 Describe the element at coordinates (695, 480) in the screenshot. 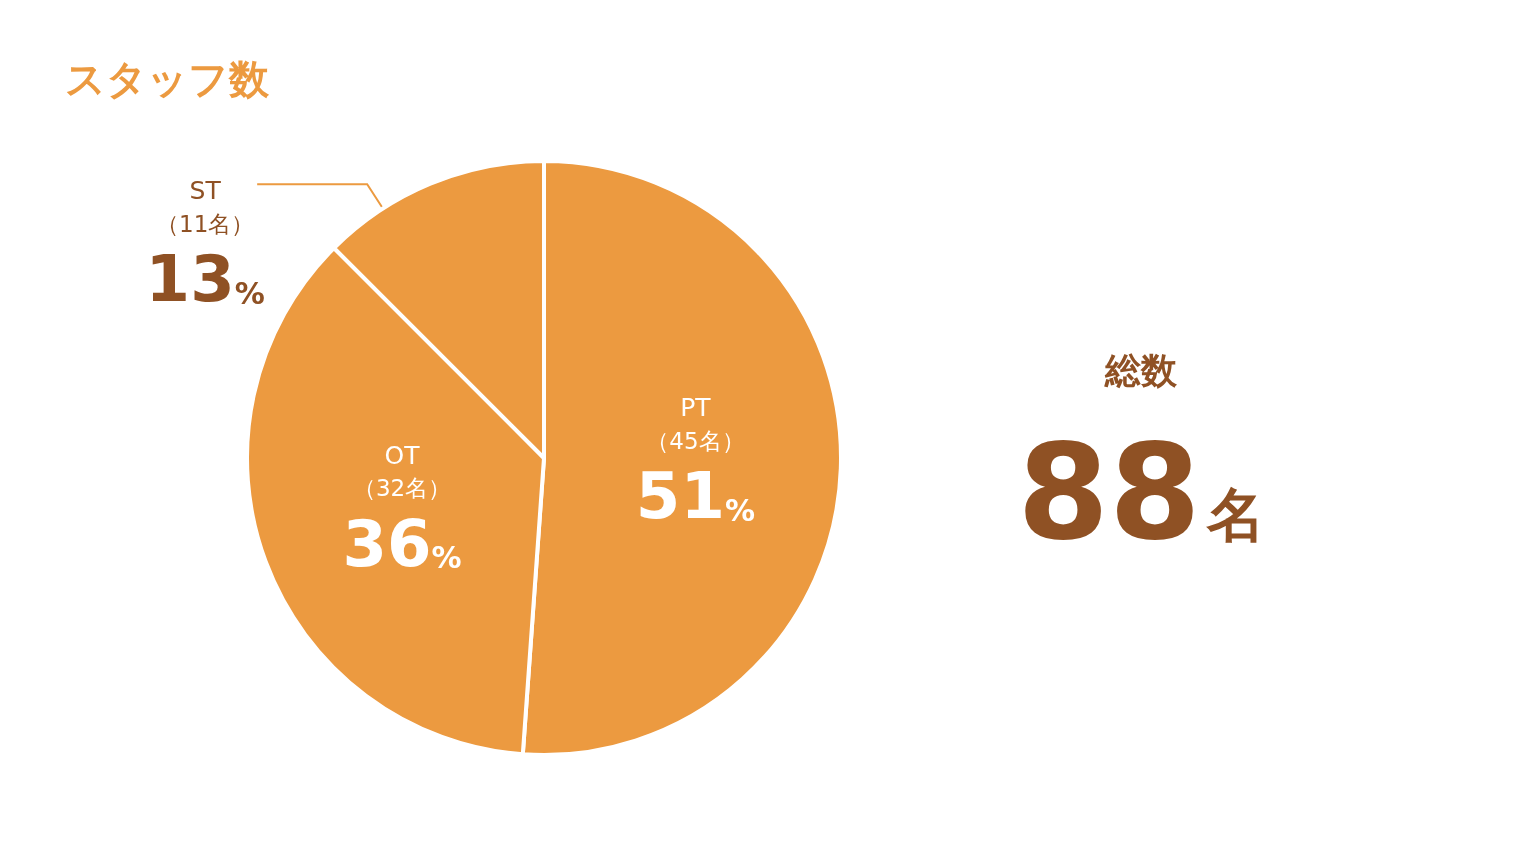

I see `data-label: （45名） 51%` at that location.